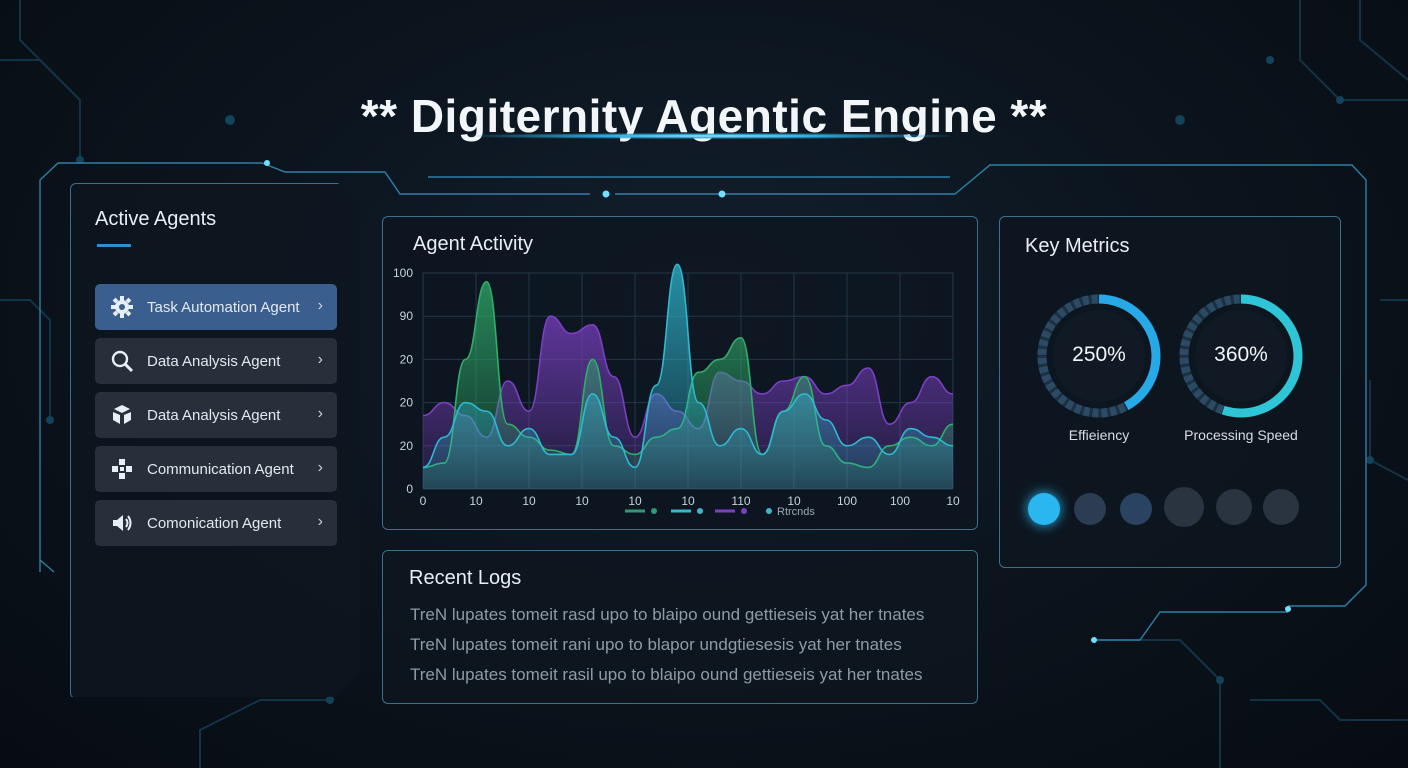  I want to click on y-tick-label: 100, so click(403, 273).